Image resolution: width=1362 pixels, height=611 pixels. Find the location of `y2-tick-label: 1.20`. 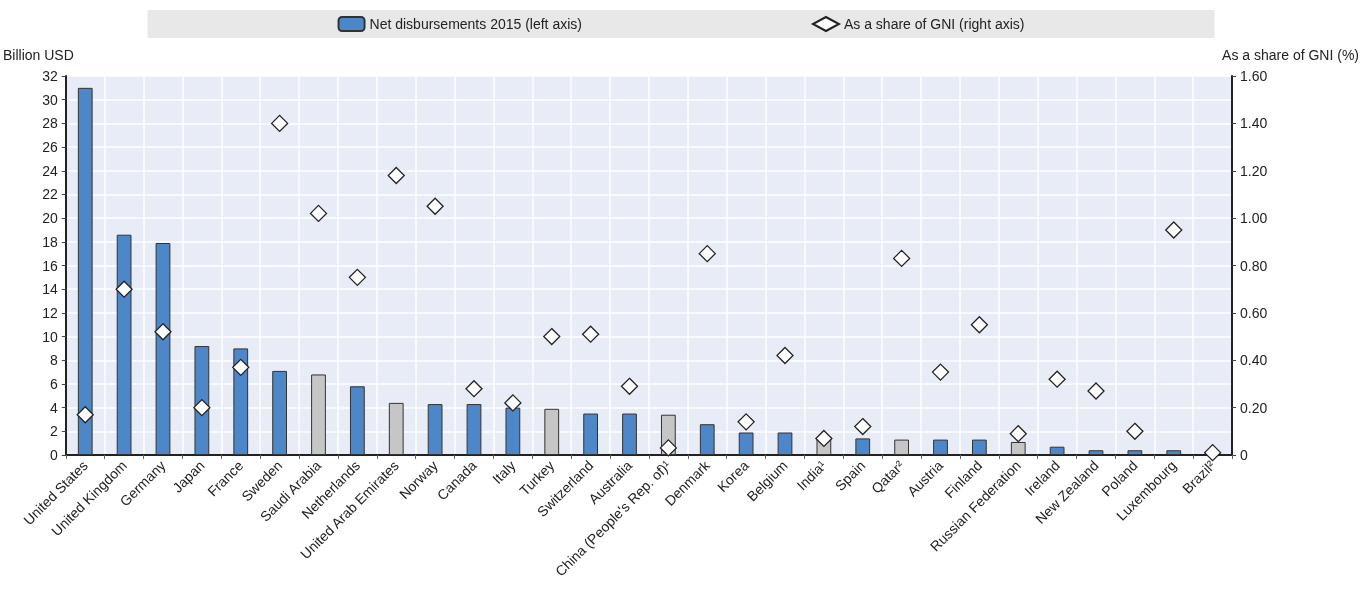

y2-tick-label: 1.20 is located at coordinates (1254, 170).